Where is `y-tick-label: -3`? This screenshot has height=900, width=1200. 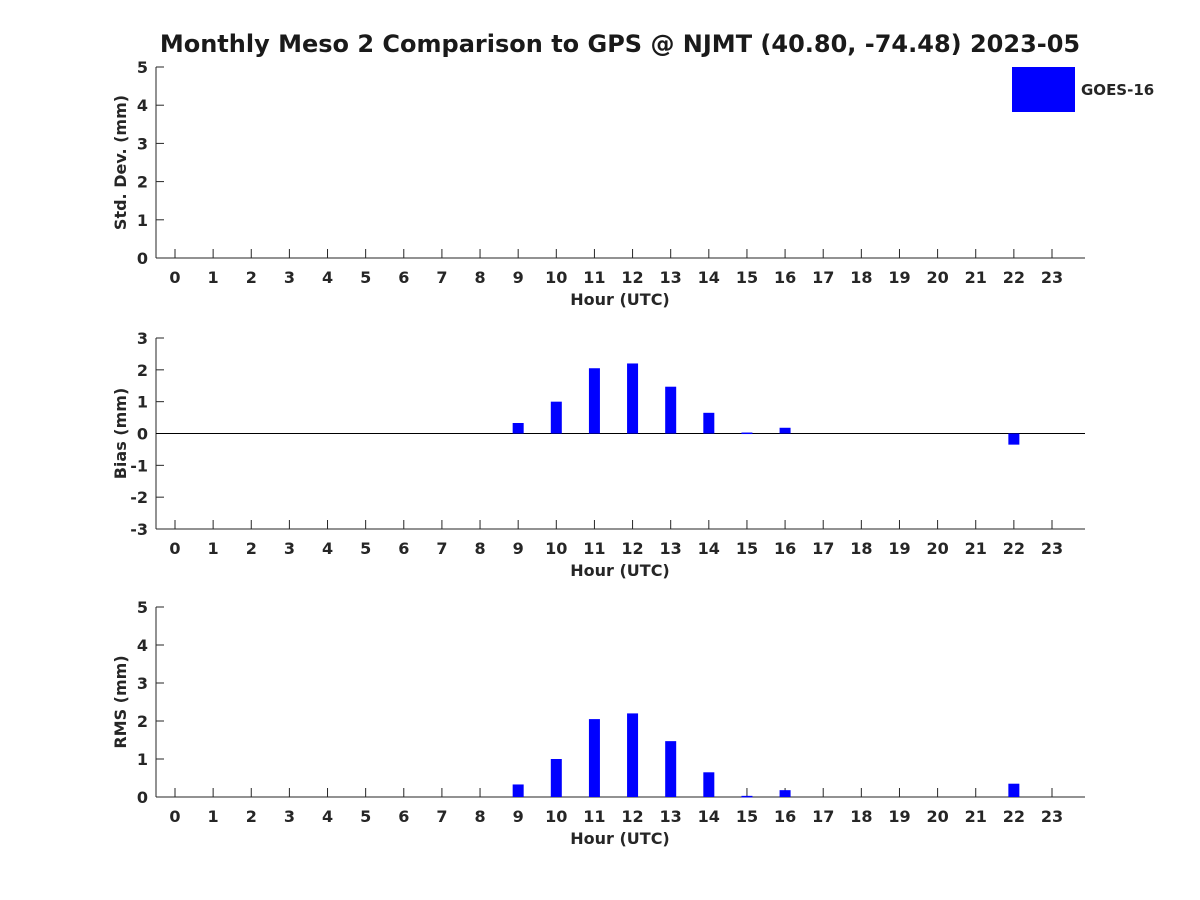 y-tick-label: -3 is located at coordinates (139, 529).